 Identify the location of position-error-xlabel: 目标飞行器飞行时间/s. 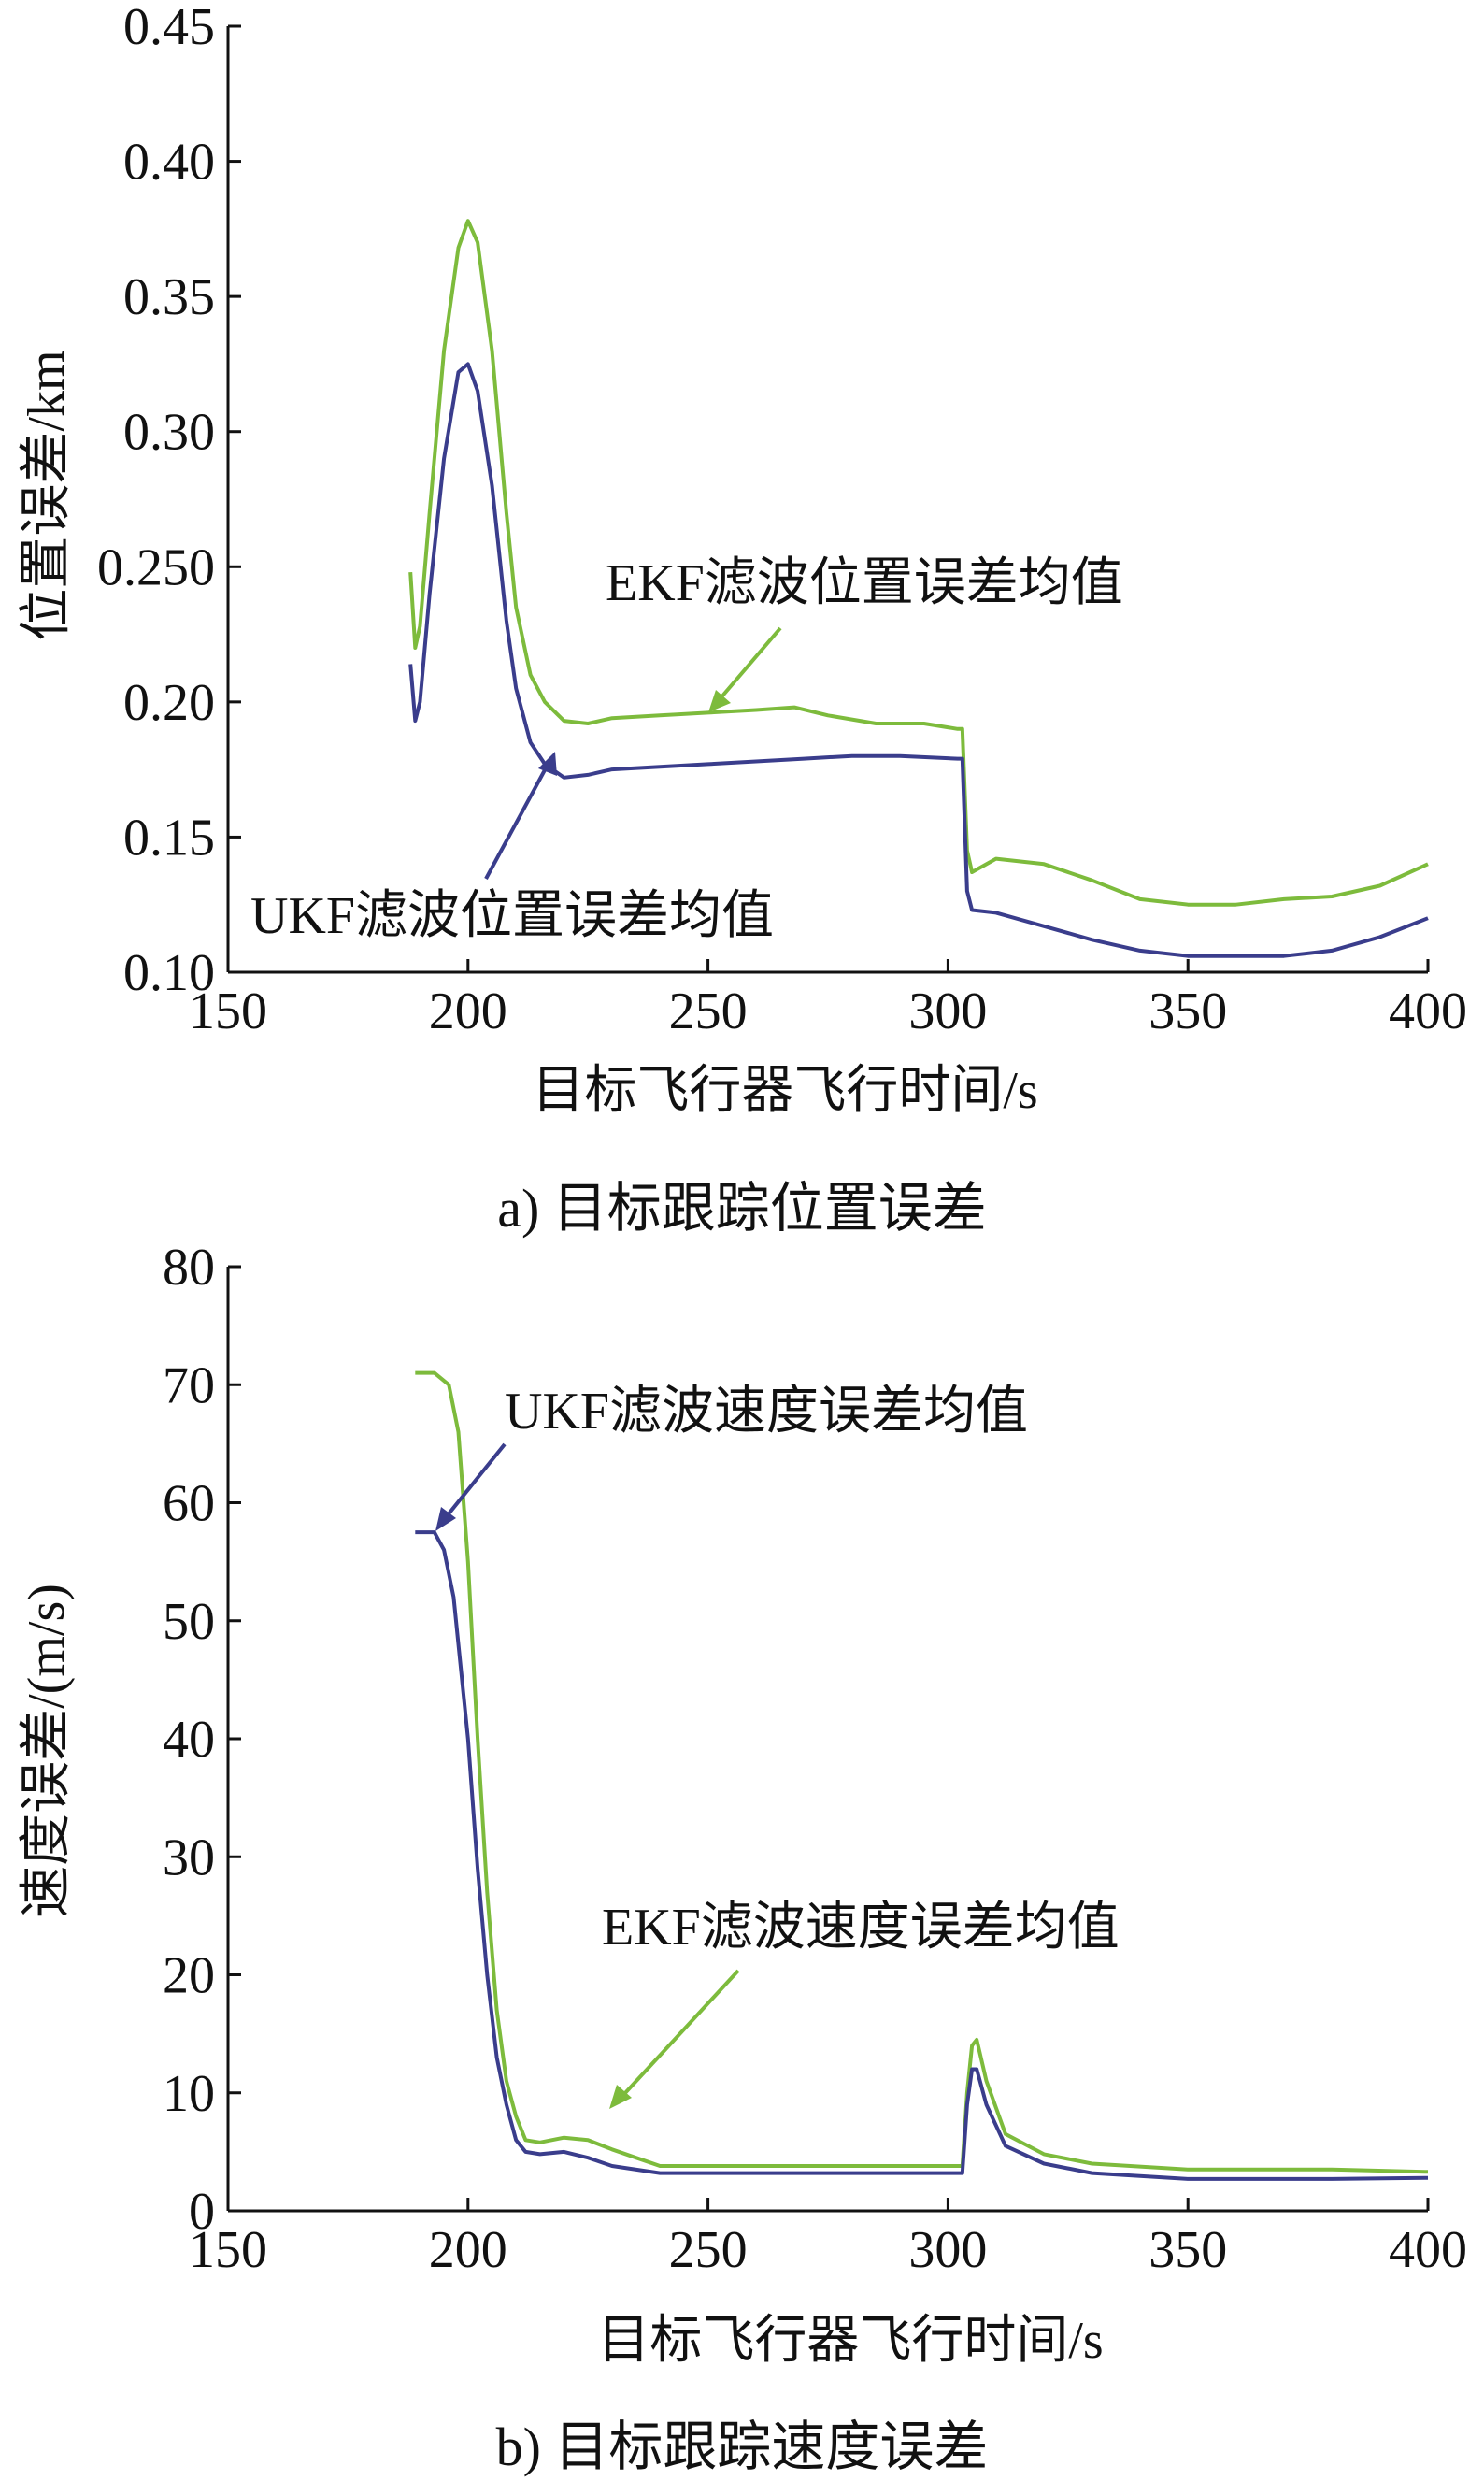
(784, 1091).